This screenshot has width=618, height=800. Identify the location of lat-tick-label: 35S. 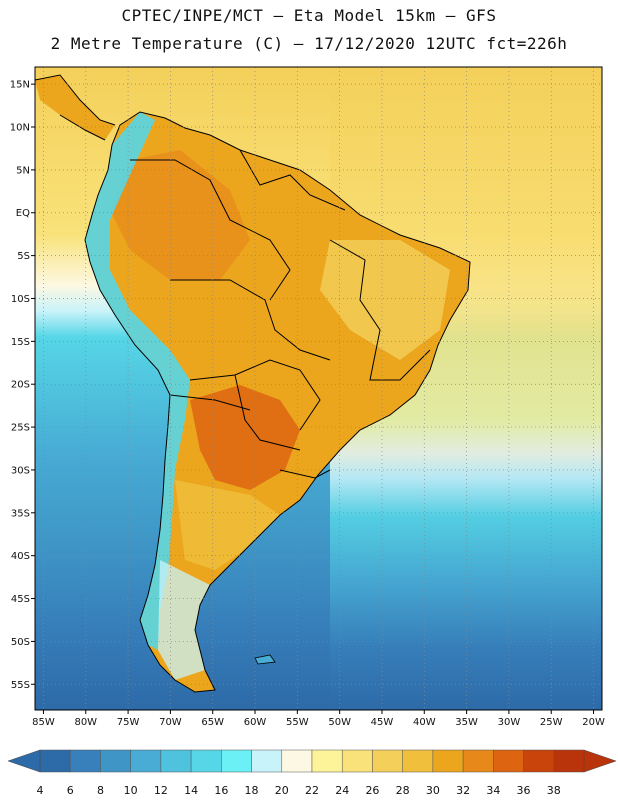
(20, 513).